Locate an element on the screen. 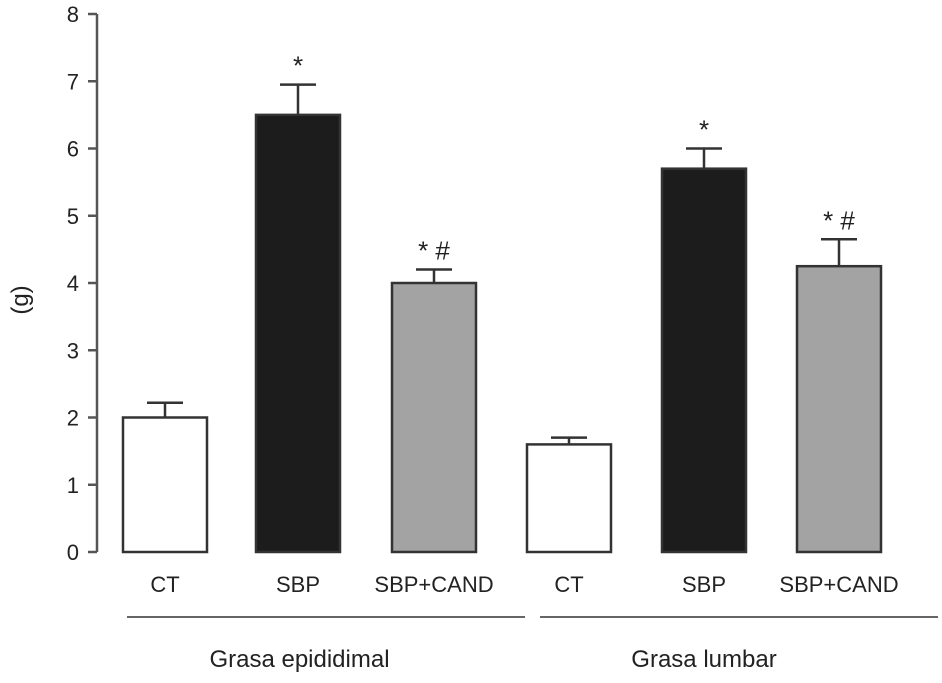 Image resolution: width=942 pixels, height=683 pixels. y-tick-label-8: 8 is located at coordinates (73, 14).